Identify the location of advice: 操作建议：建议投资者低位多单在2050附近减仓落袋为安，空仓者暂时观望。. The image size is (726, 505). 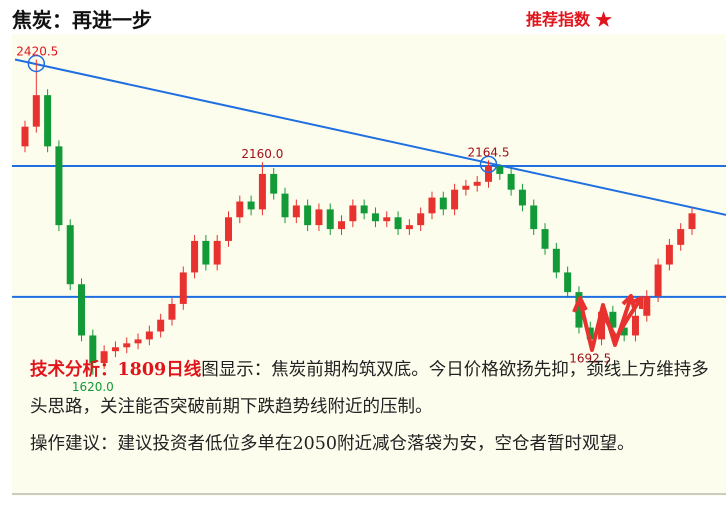
(332, 444).